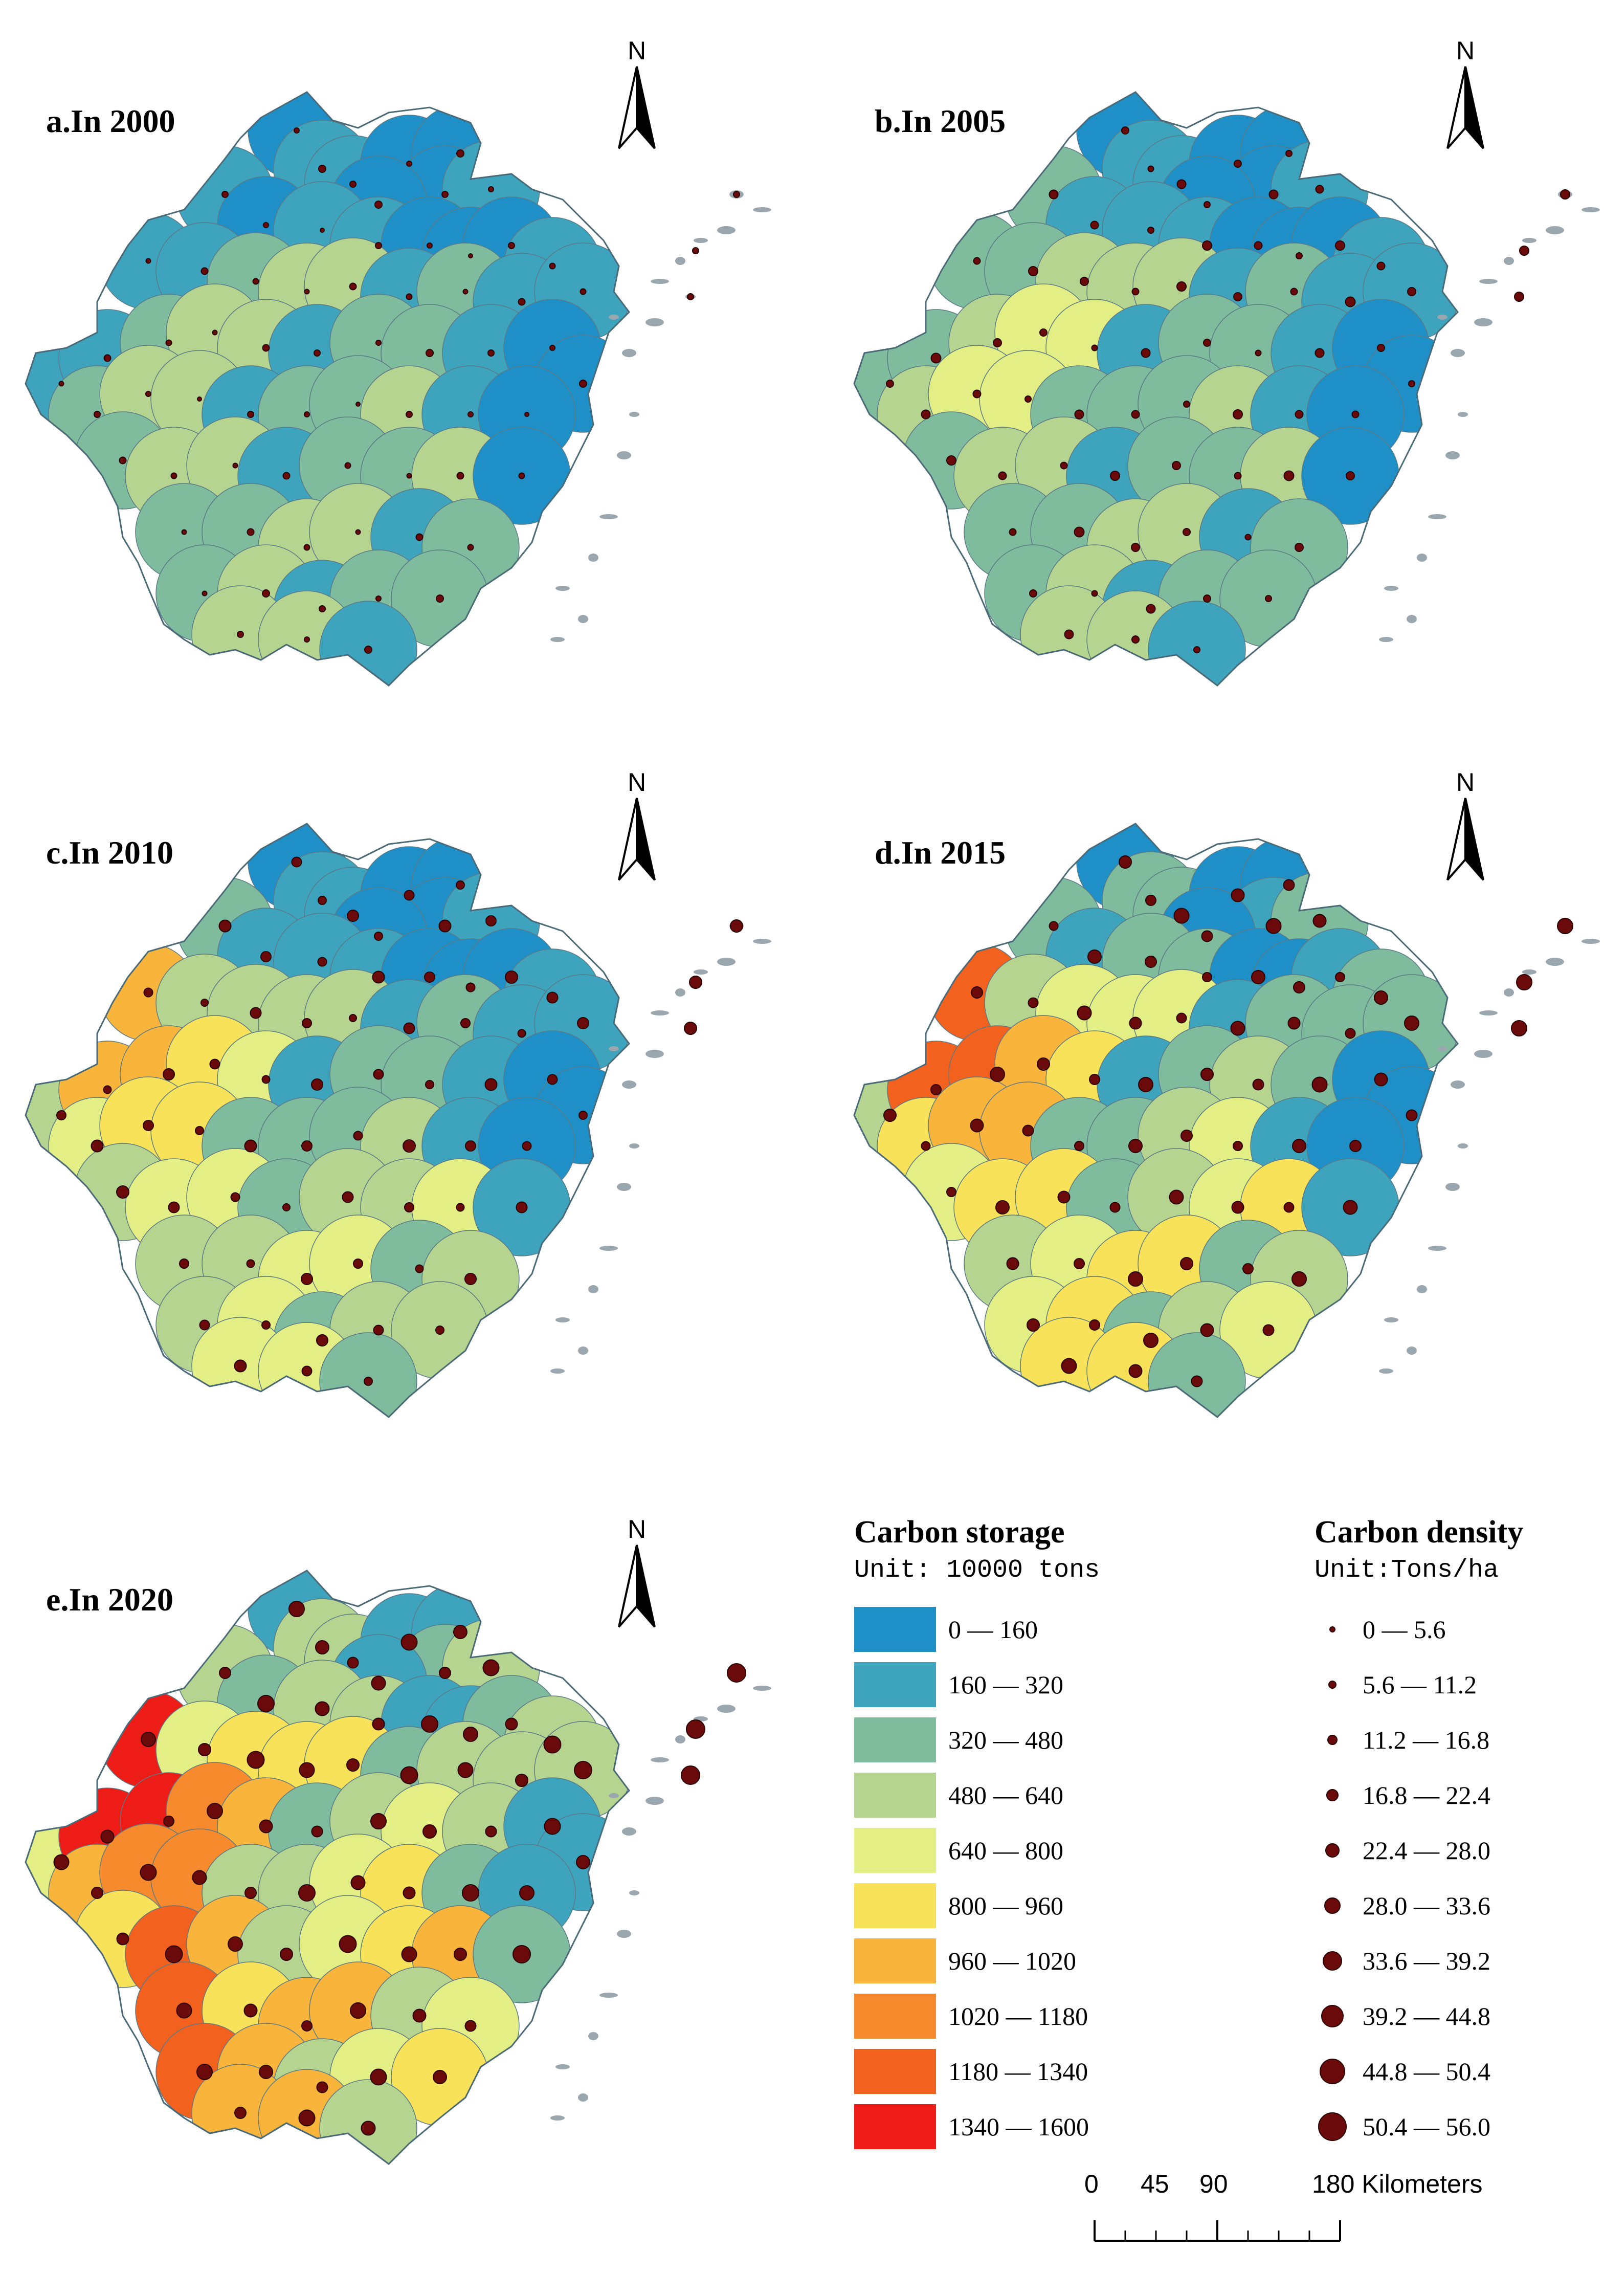  What do you see at coordinates (1155, 2184) in the screenshot?
I see `scale-label: 45` at bounding box center [1155, 2184].